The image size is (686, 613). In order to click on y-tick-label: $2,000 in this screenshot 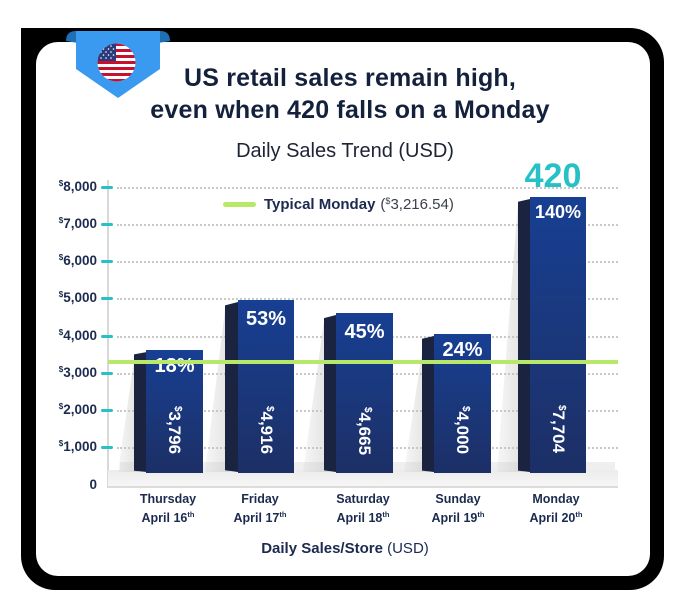, I will do `click(77, 409)`.